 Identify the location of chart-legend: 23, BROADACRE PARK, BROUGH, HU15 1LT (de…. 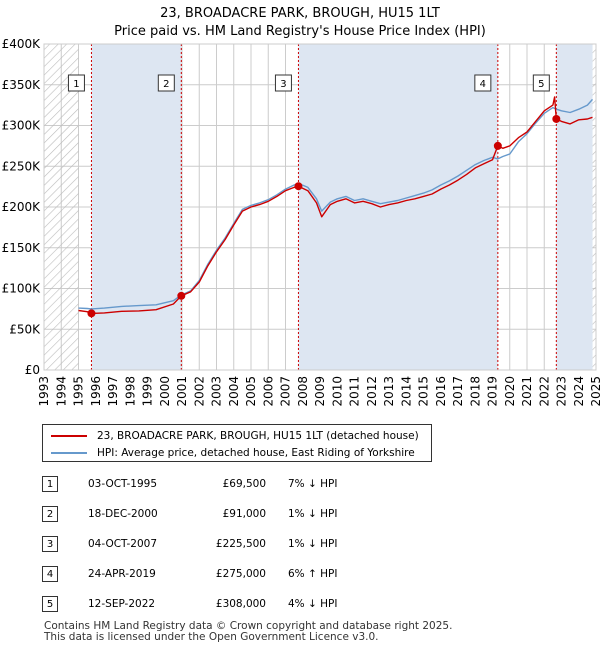
(237, 443).